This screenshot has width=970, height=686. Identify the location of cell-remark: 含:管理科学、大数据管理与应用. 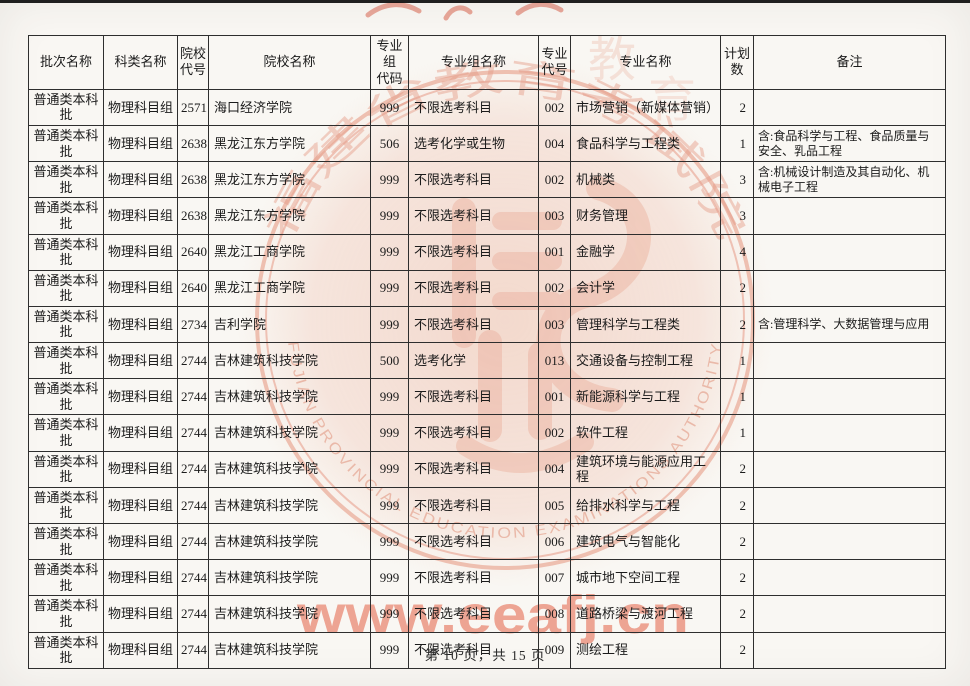
(849, 324).